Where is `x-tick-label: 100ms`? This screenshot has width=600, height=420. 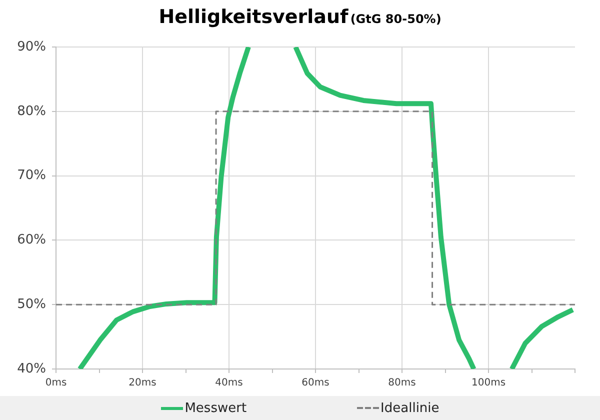
x-tick-label: 100ms is located at coordinates (488, 383).